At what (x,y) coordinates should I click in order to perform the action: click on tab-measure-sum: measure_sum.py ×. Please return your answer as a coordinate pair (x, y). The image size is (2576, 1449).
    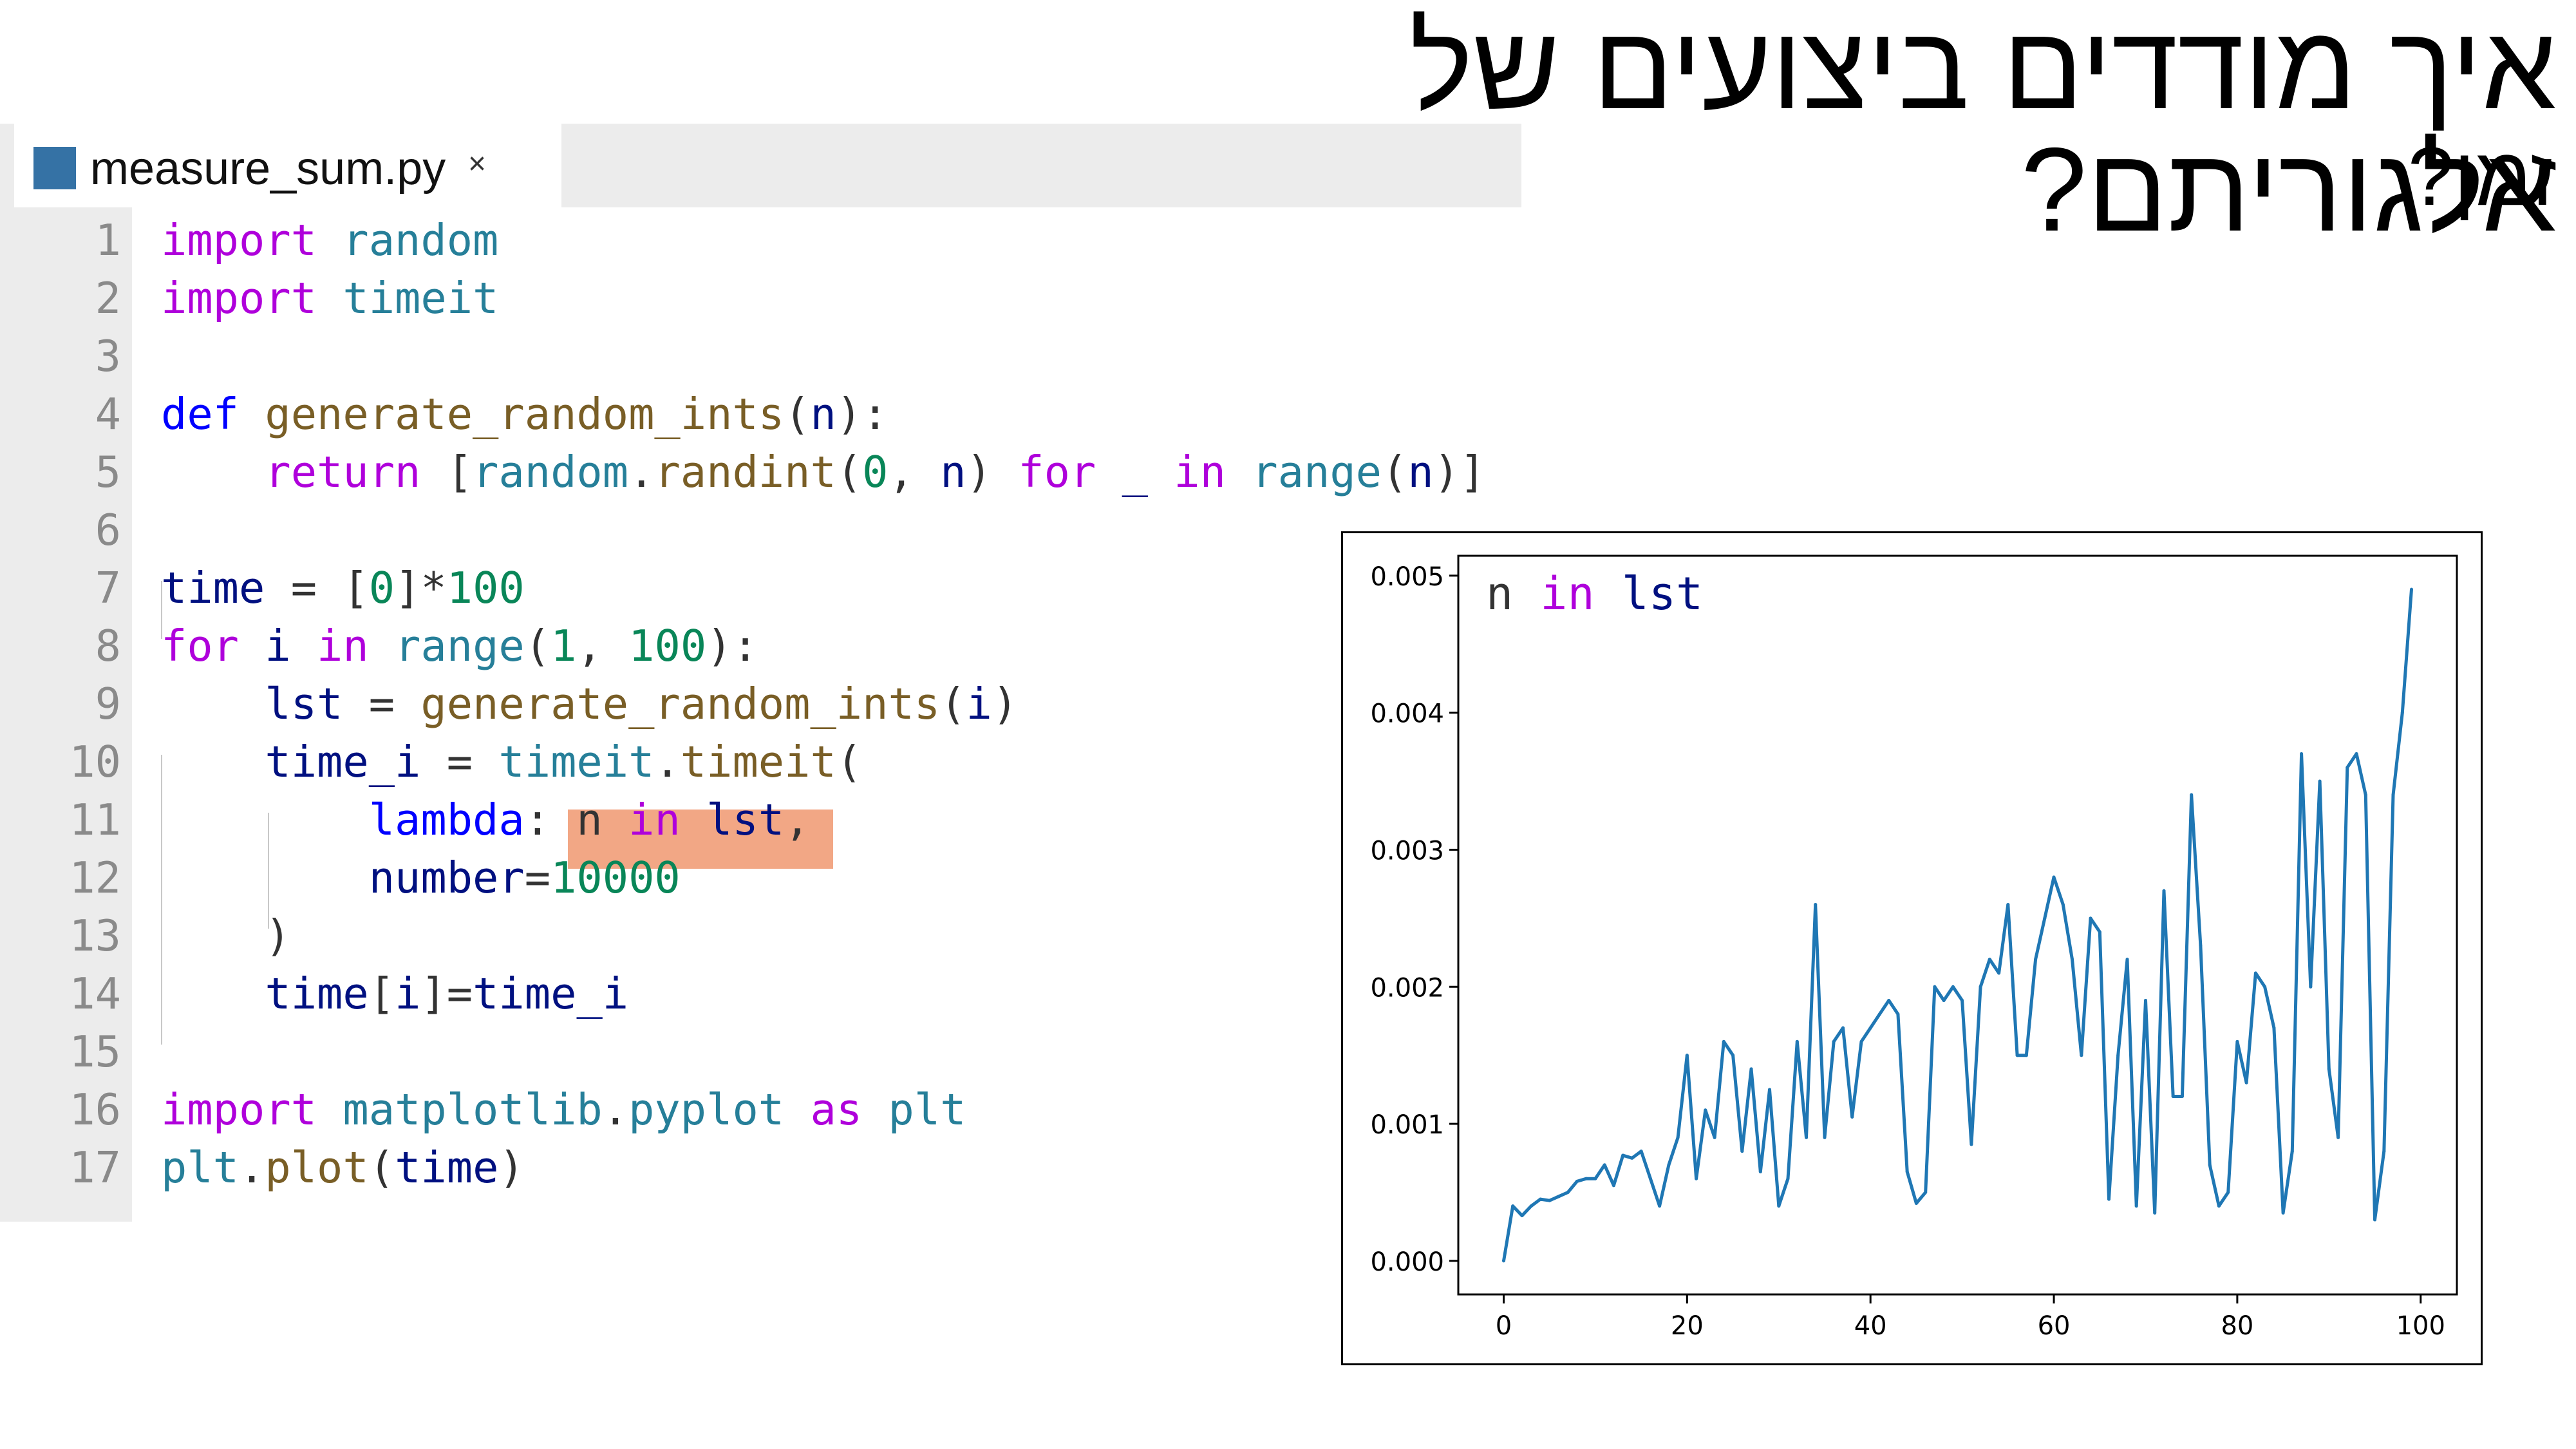
    Looking at the image, I should click on (287, 166).